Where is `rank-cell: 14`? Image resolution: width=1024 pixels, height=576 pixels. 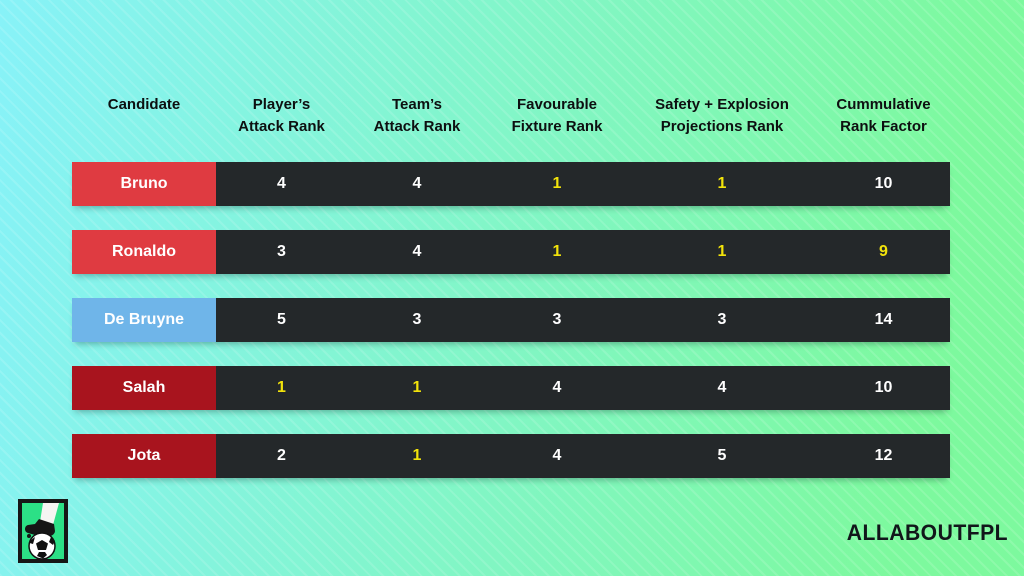
rank-cell: 14 is located at coordinates (883, 320).